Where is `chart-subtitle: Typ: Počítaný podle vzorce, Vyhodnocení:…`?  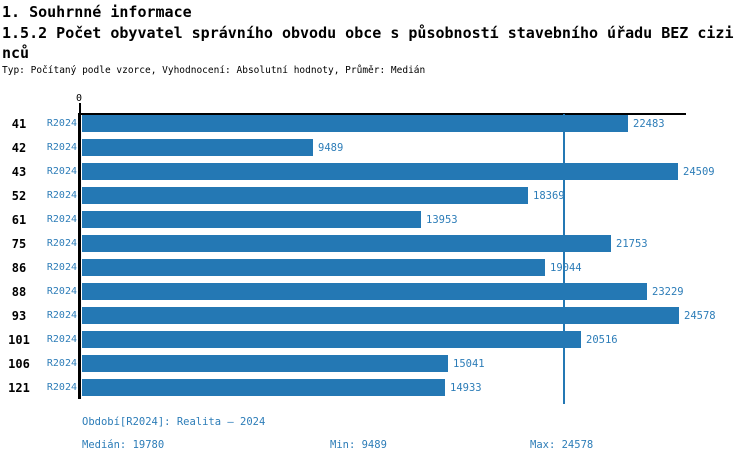 chart-subtitle: Typ: Počítaný podle vzorce, Vyhodnocení:… is located at coordinates (214, 70).